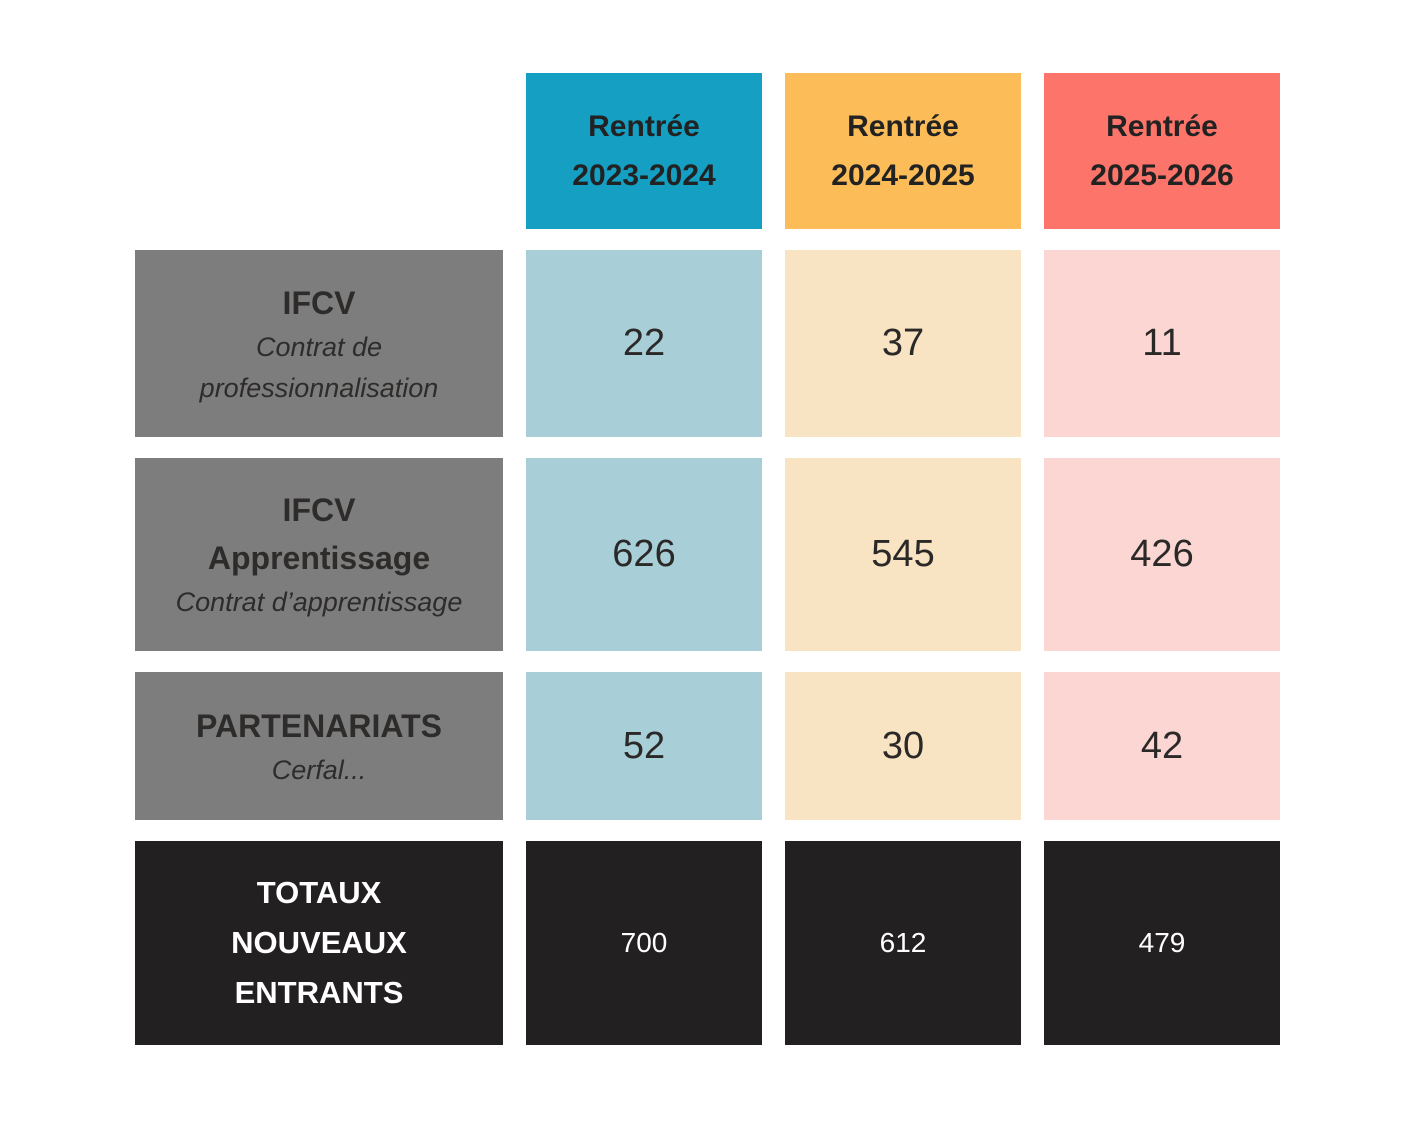 The width and height of the screenshot is (1414, 1128). I want to click on cell-value: 11, so click(1162, 343).